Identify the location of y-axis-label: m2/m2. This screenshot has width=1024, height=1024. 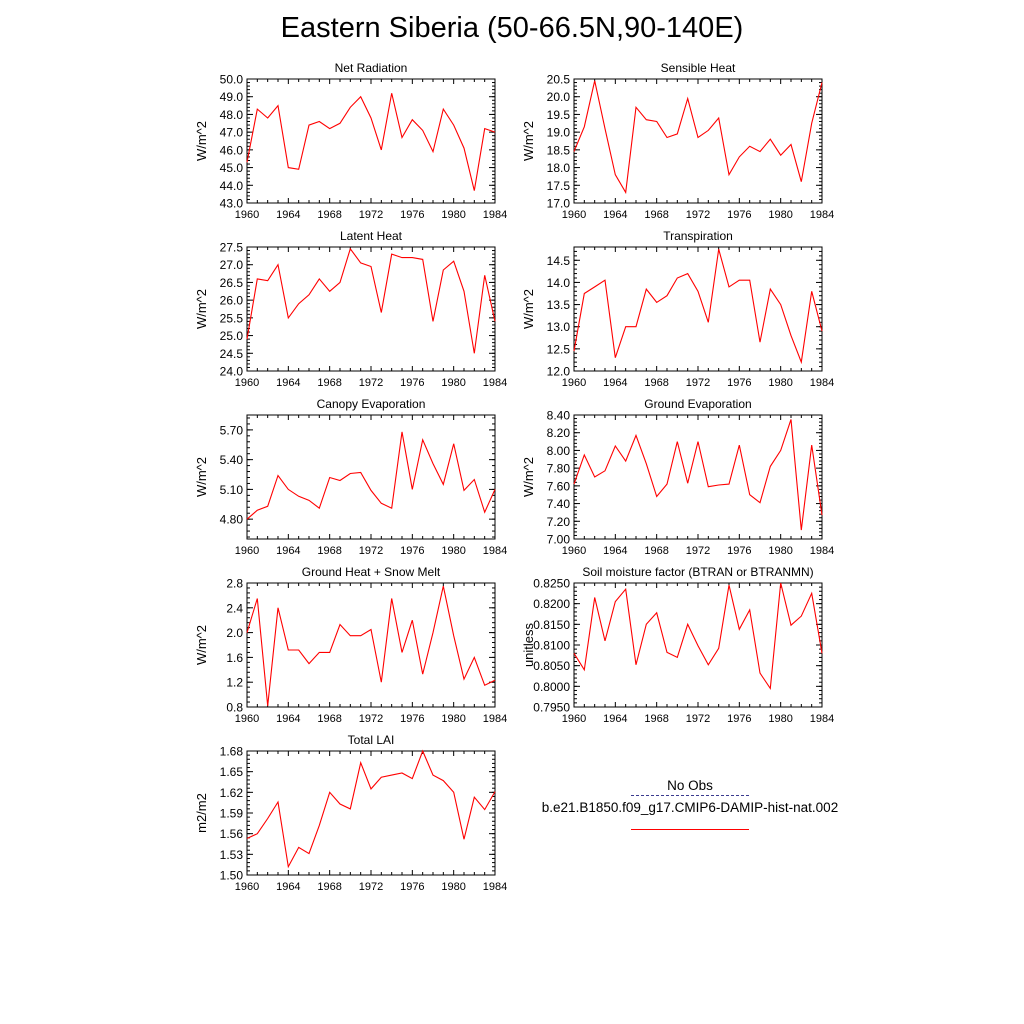
(201, 813).